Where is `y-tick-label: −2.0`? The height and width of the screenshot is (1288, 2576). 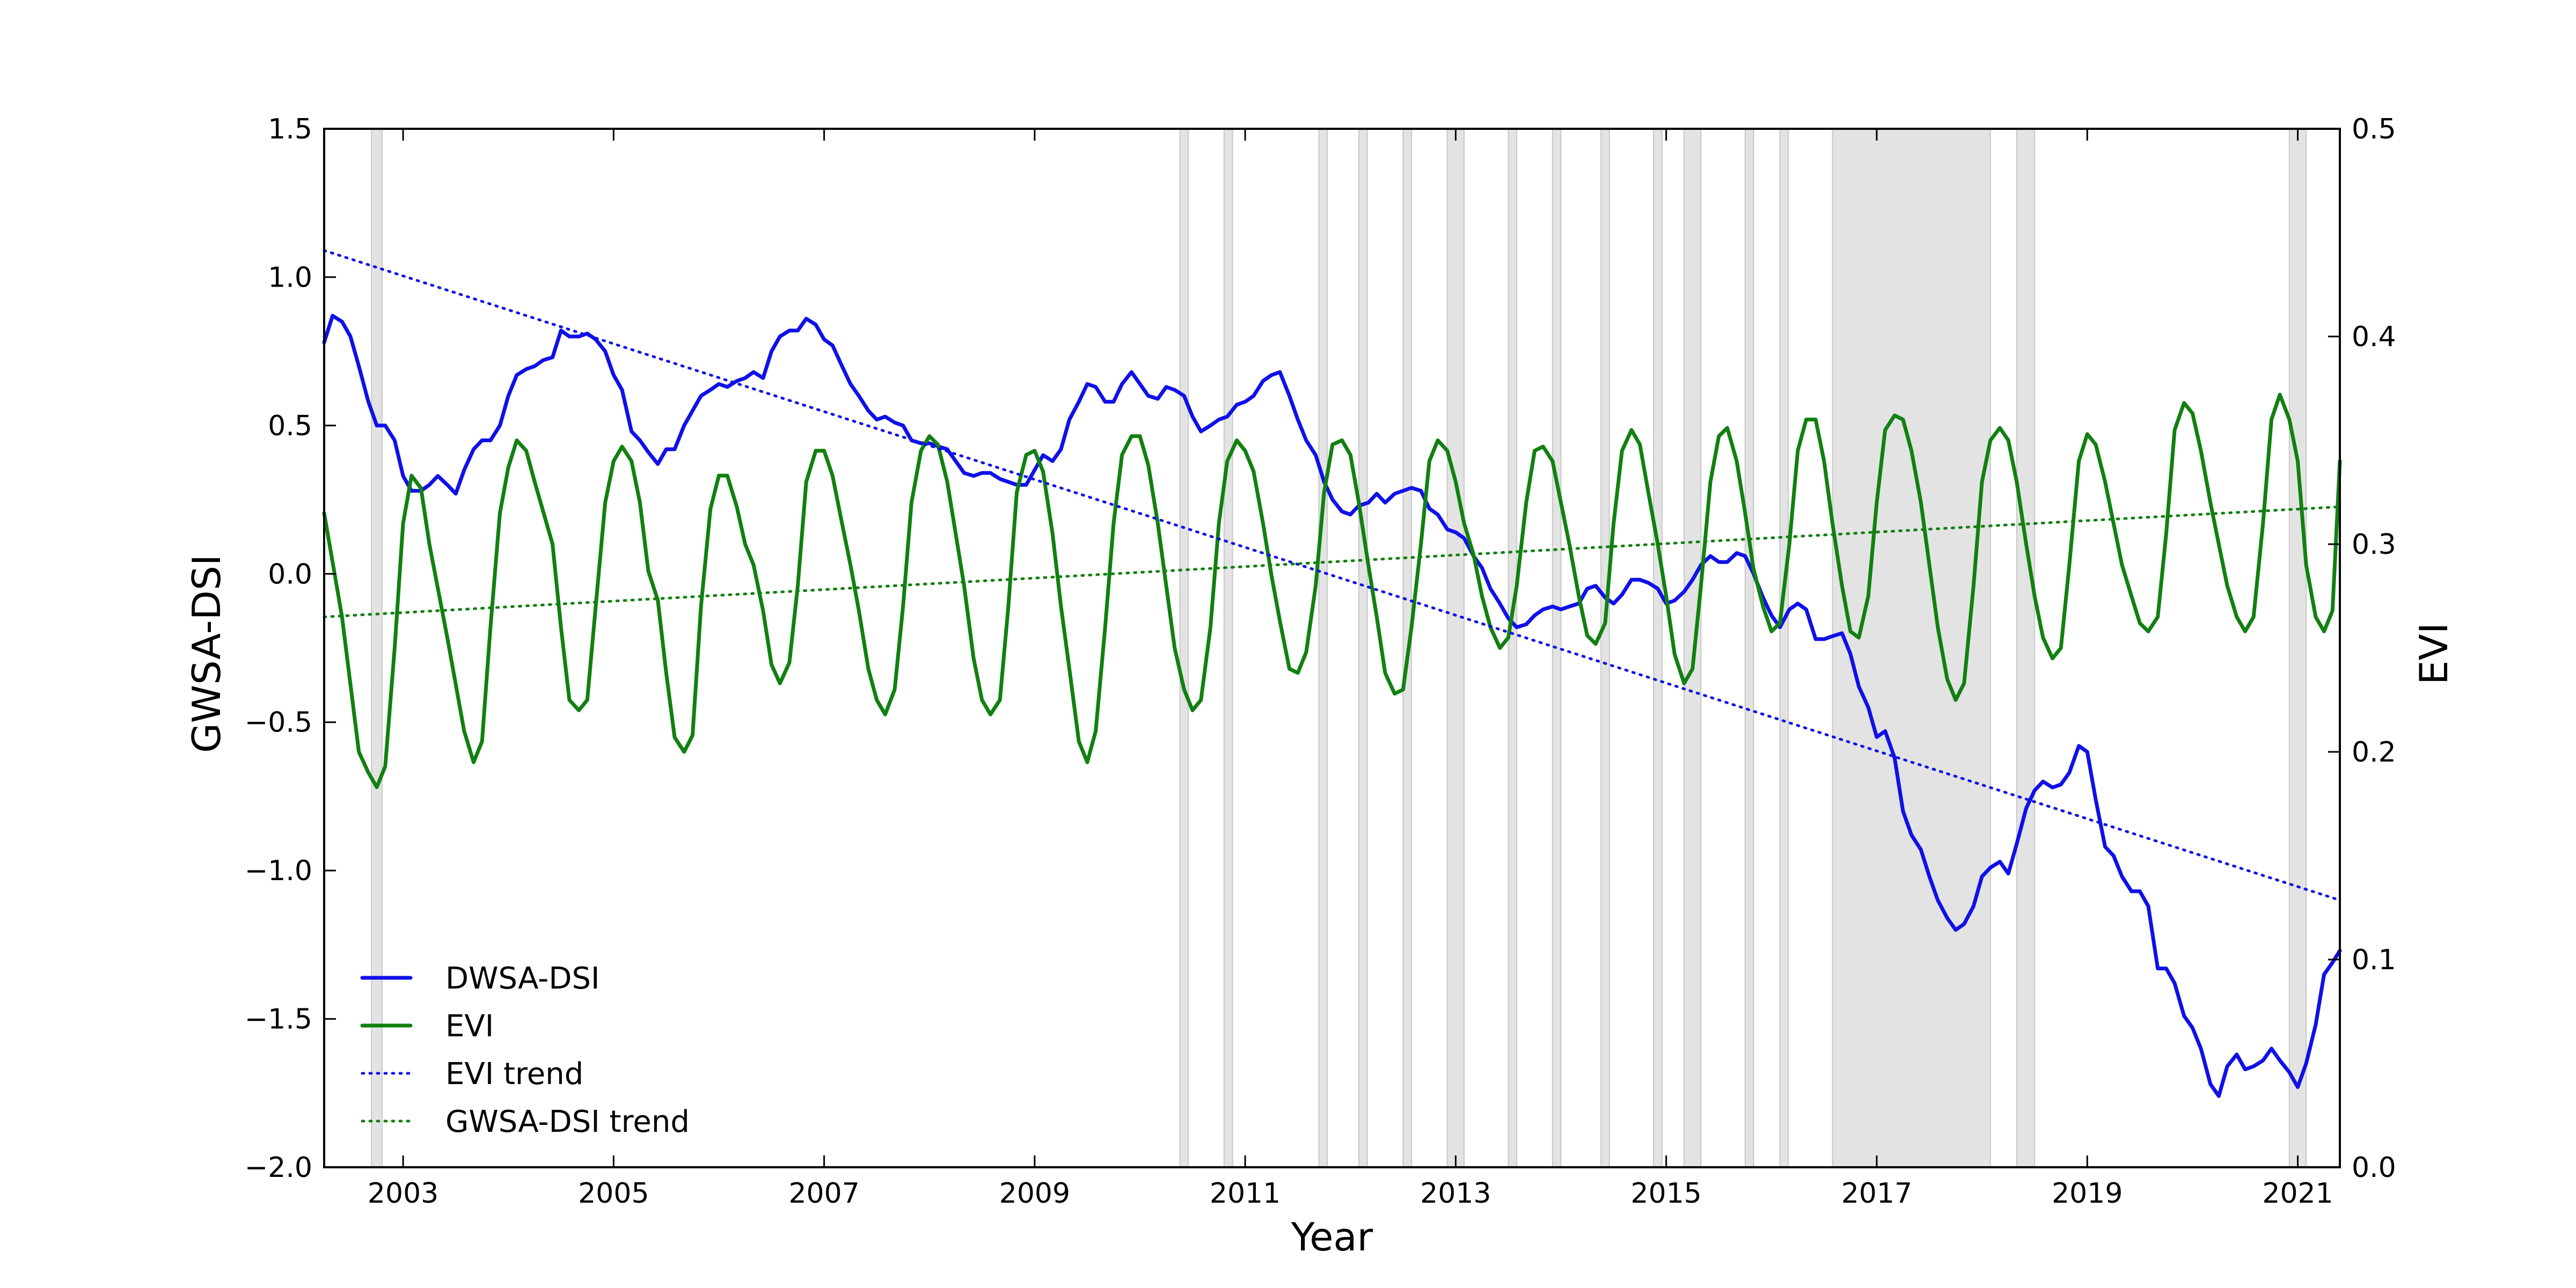 y-tick-label: −2.0 is located at coordinates (278, 1168).